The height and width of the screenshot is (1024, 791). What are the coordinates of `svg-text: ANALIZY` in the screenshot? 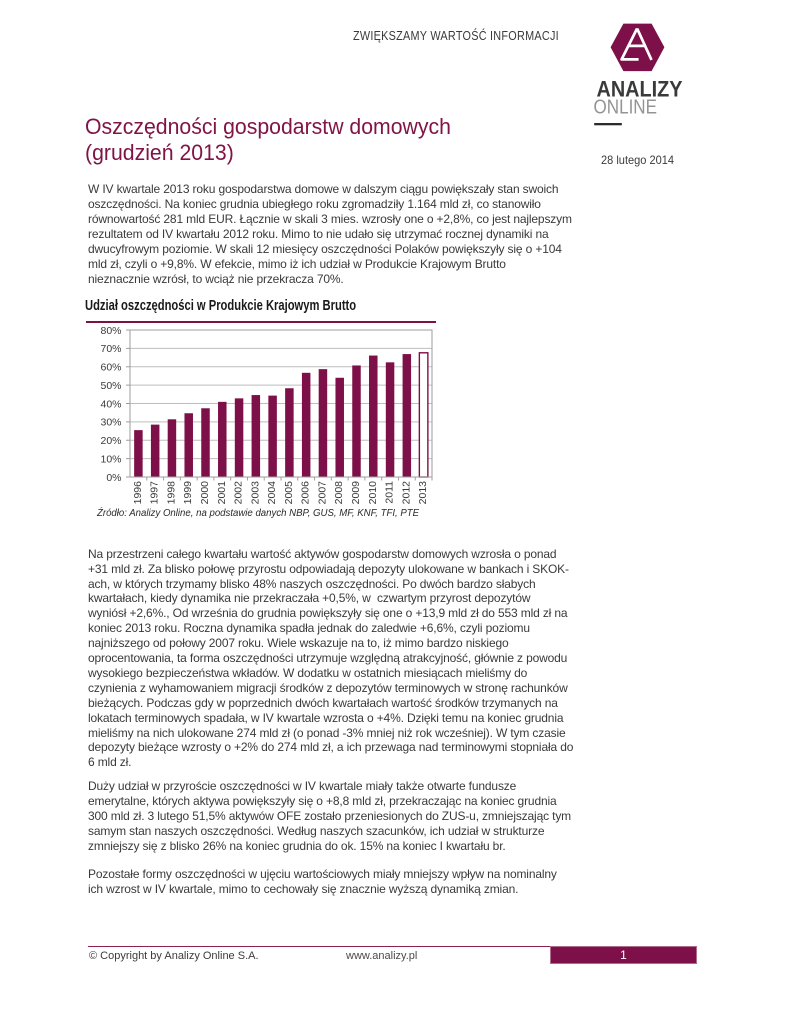 It's located at (640, 89).